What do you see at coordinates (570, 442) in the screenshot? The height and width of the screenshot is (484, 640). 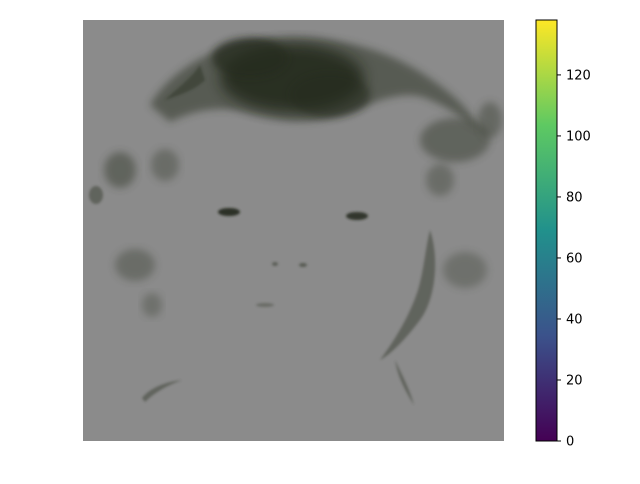 I see `colorbar-tick-label: 0` at bounding box center [570, 442].